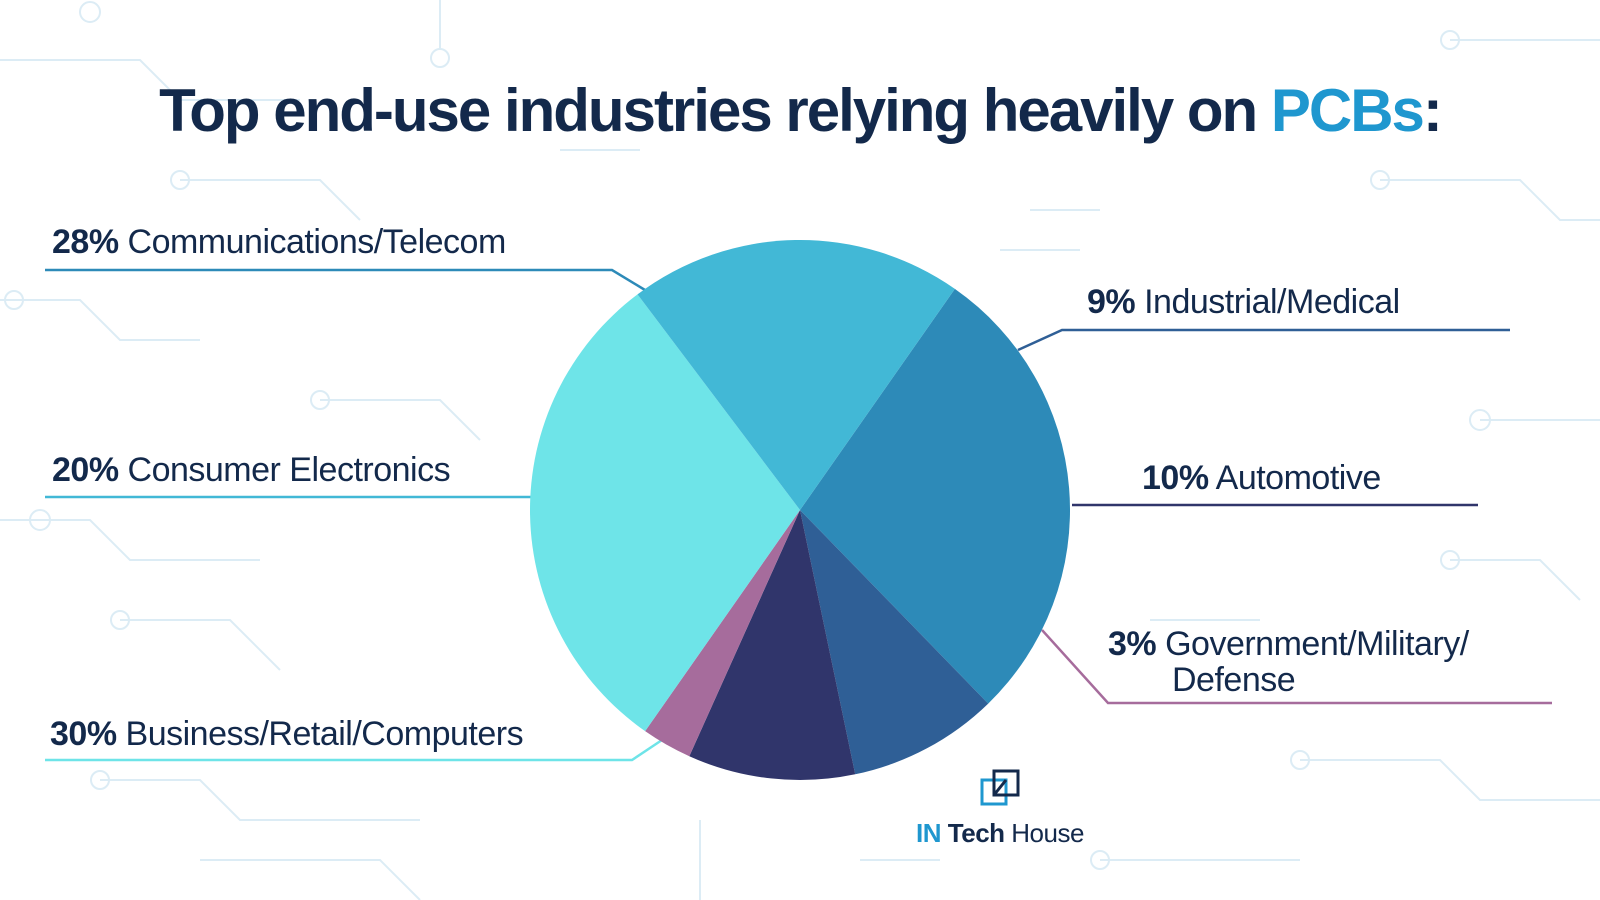  What do you see at coordinates (1272, 302) in the screenshot?
I see `label-industrial-text: Industrial/Medical` at bounding box center [1272, 302].